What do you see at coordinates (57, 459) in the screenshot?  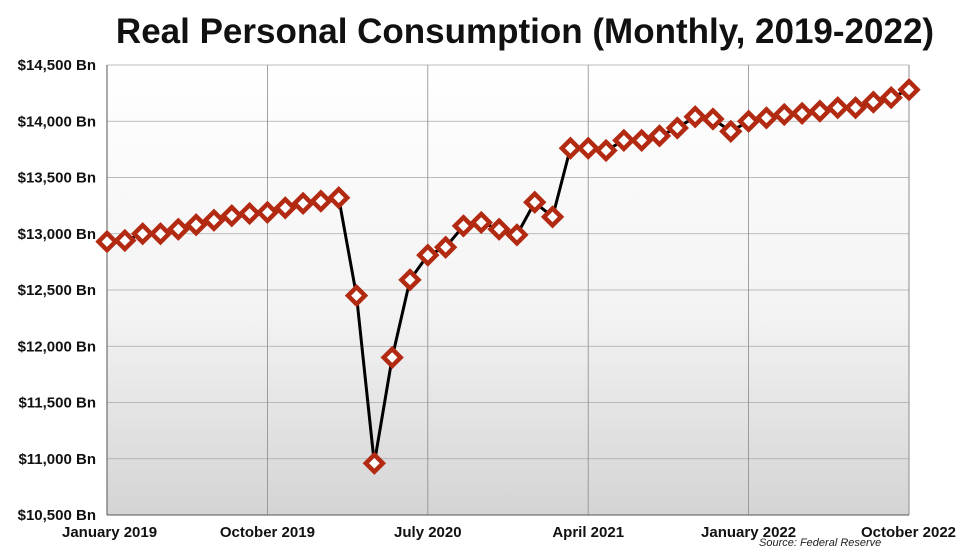 I see `y-tick-label: $11,000 Bn` at bounding box center [57, 459].